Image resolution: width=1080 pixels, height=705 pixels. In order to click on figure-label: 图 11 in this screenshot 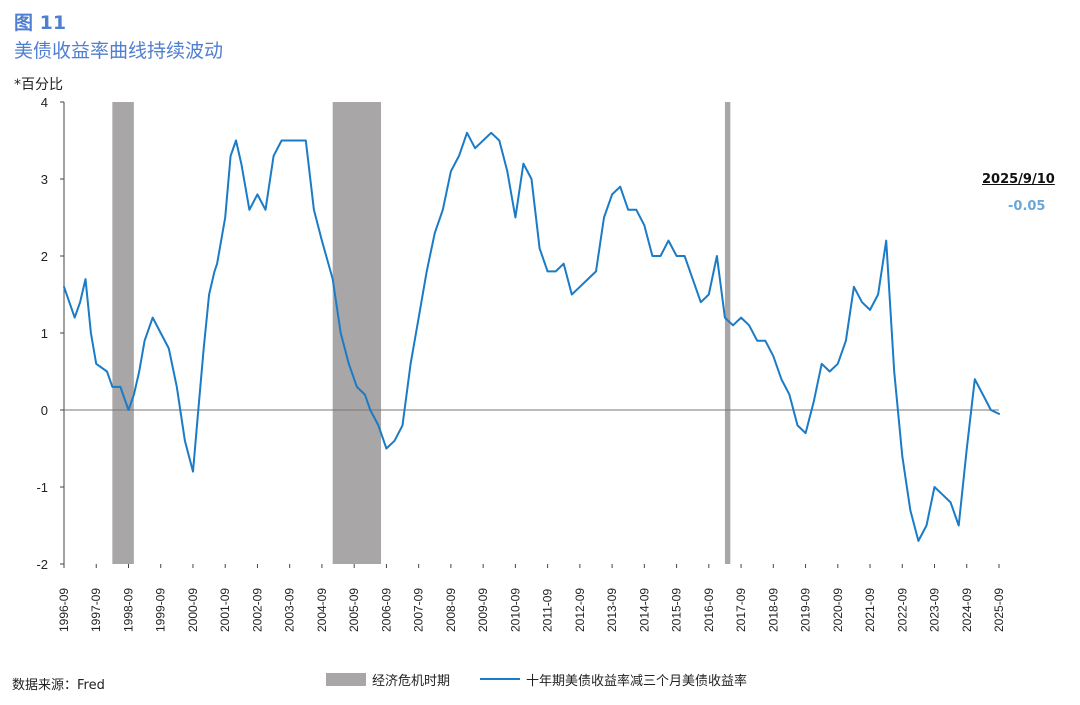, I will do `click(40, 23)`.